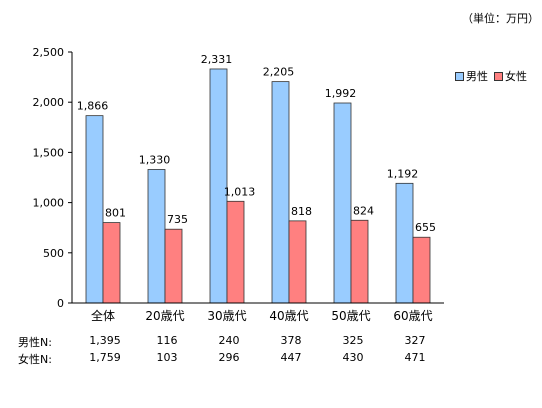 The height and width of the screenshot is (408, 542). I want to click on y-tick-label: 2,000, so click(49, 102).